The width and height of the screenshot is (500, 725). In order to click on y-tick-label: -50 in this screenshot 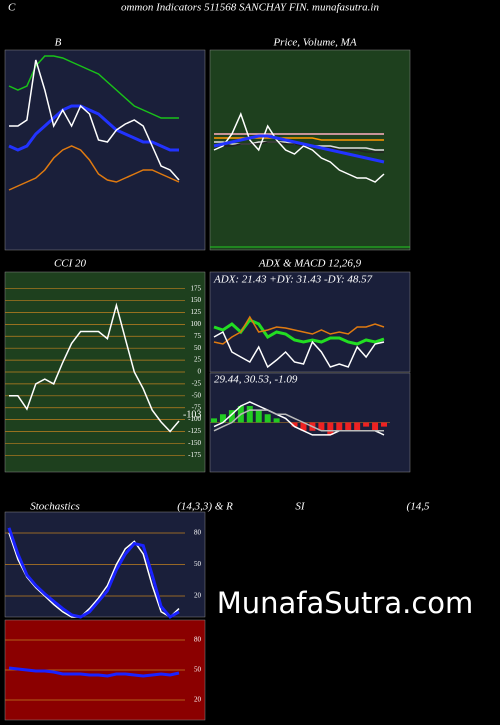, I will do `click(197, 395)`.